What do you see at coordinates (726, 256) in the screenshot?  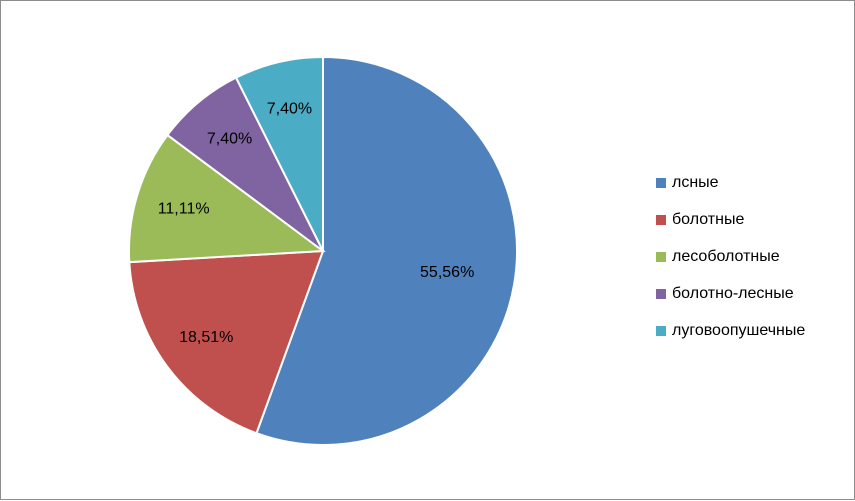 I see `legend-label: лесоболотные` at bounding box center [726, 256].